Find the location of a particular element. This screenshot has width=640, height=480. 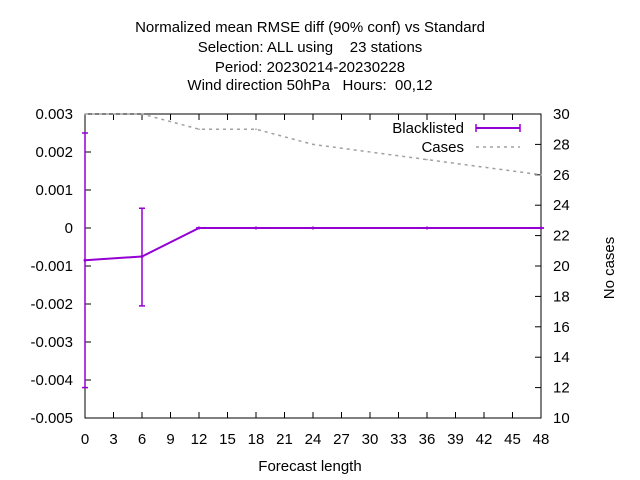

y2-tick-label: 16 is located at coordinates (561, 327).